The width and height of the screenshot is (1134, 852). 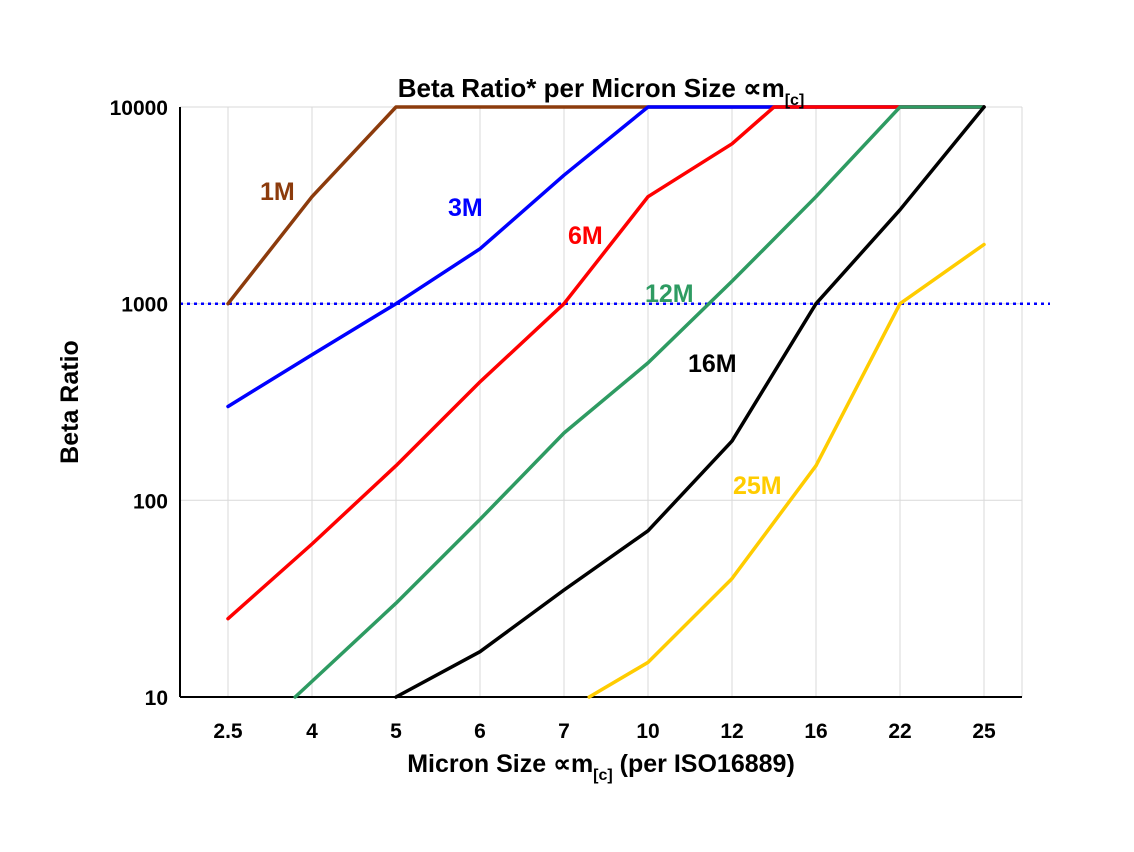 I want to click on series-label-16M: 16M, so click(x=712, y=364).